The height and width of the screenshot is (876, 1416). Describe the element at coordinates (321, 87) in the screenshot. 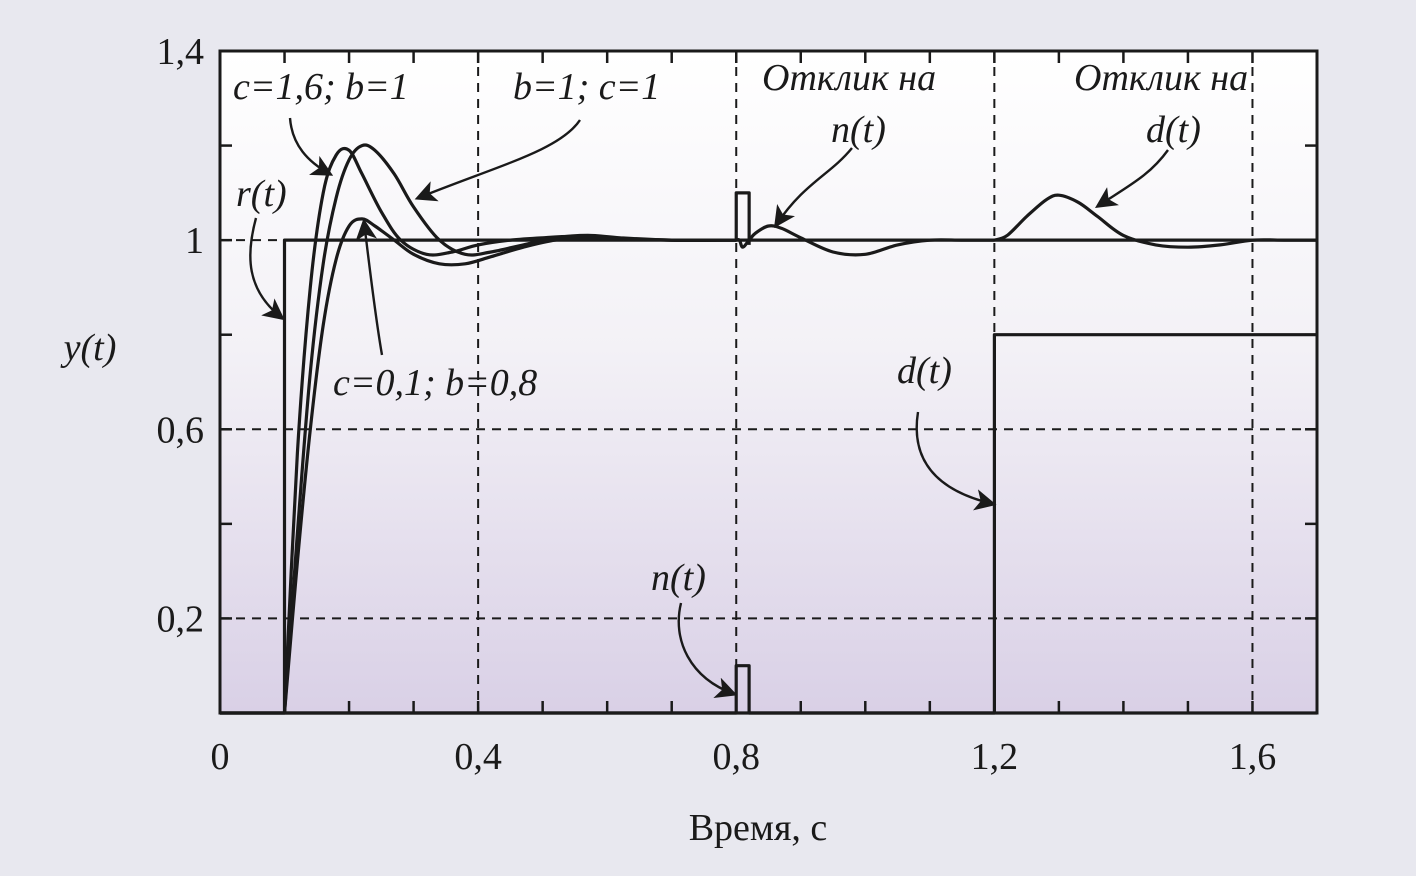

I see `annotation-c16-b1: c=1,6; b=1` at that location.